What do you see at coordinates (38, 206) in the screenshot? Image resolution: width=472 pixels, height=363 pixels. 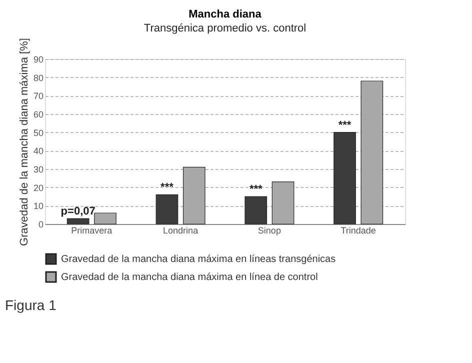 I see `y-tick-label: 10` at bounding box center [38, 206].